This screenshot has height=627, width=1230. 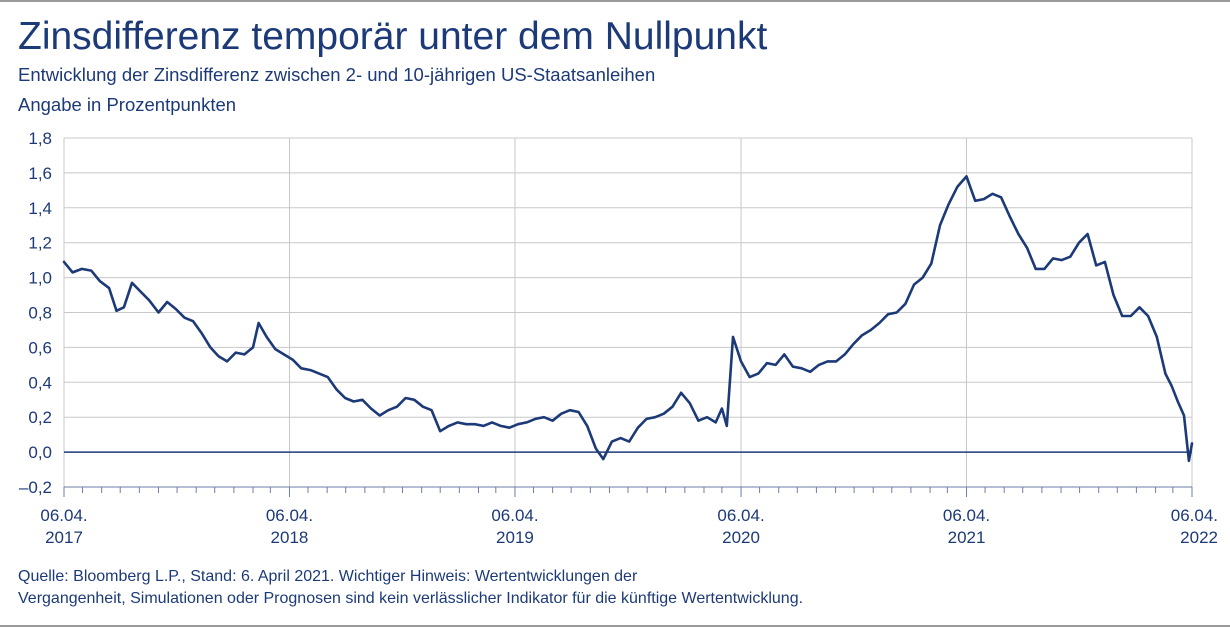 What do you see at coordinates (40, 208) in the screenshot?
I see `y-tick-label: 1,4` at bounding box center [40, 208].